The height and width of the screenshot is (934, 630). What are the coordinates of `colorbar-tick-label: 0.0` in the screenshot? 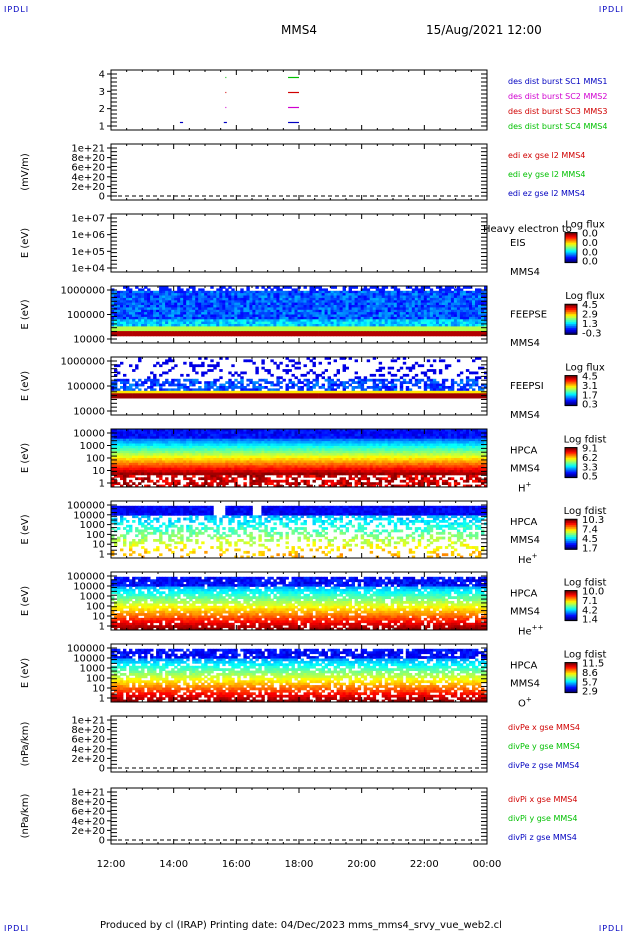 It's located at (590, 262).